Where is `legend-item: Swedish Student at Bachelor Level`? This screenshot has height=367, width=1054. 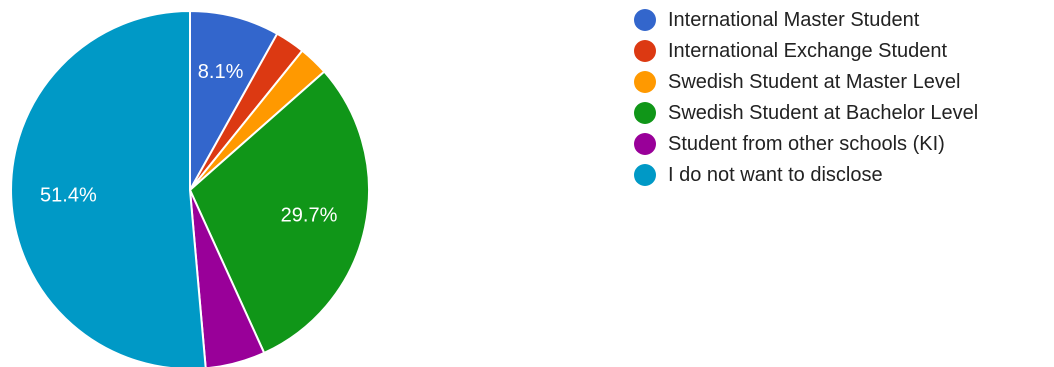
legend-item: Swedish Student at Bachelor Level is located at coordinates (806, 113).